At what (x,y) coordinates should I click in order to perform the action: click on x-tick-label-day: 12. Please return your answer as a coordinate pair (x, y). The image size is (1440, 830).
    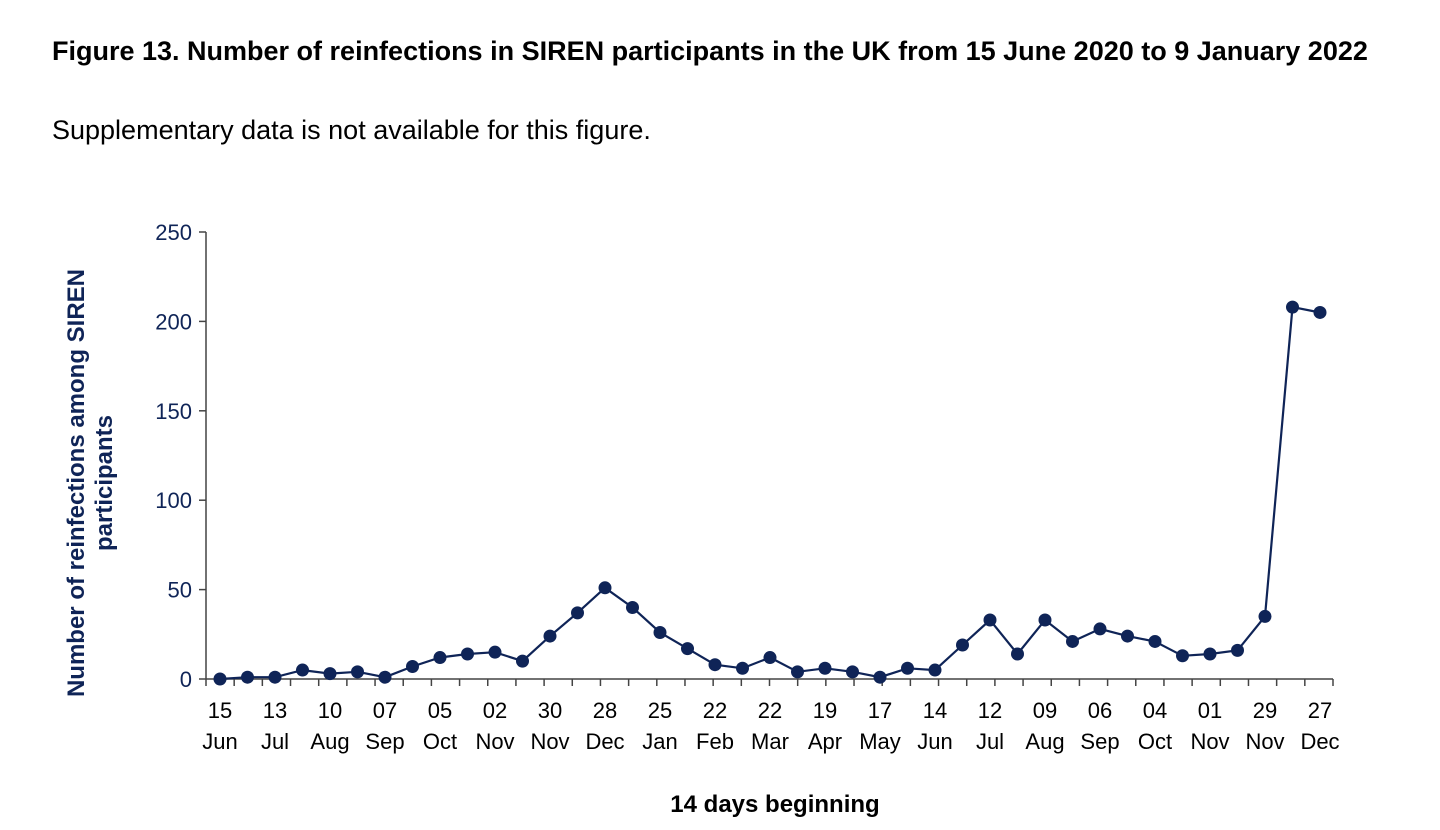
    Looking at the image, I should click on (990, 710).